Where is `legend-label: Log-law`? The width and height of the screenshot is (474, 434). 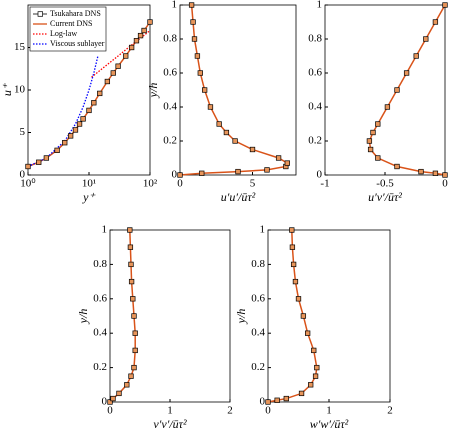
legend-label: Log-law is located at coordinates (63, 33).